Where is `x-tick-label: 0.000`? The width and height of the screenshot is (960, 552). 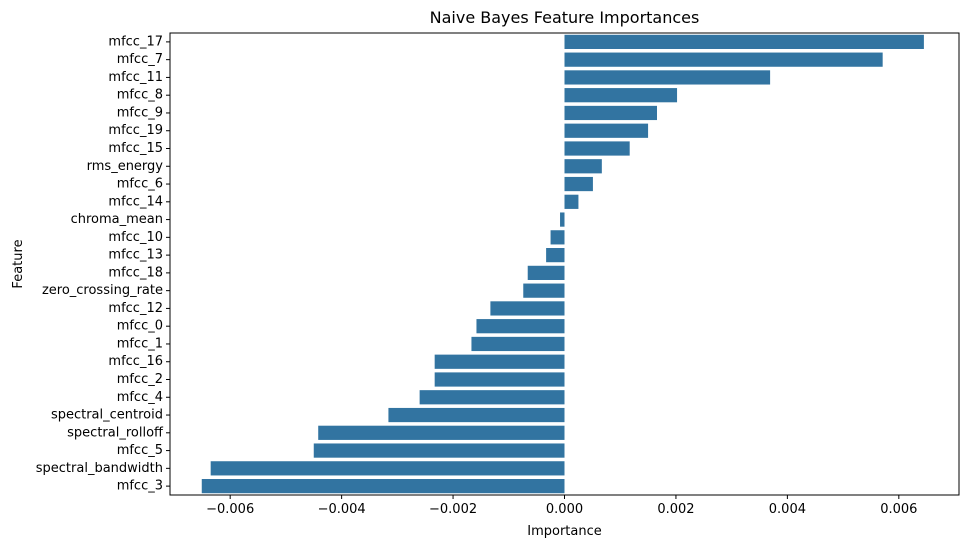
x-tick-label: 0.000 is located at coordinates (564, 509).